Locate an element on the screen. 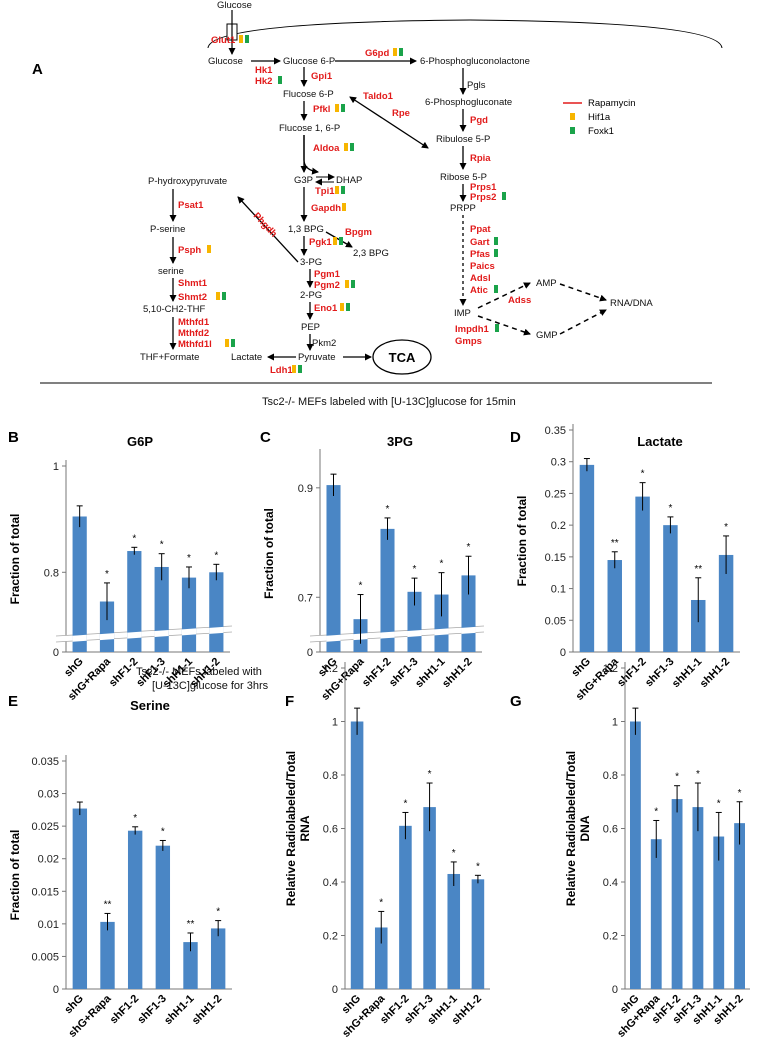 The width and height of the screenshot is (759, 1050). enzyme-tpi1: Tpi1 is located at coordinates (325, 191).